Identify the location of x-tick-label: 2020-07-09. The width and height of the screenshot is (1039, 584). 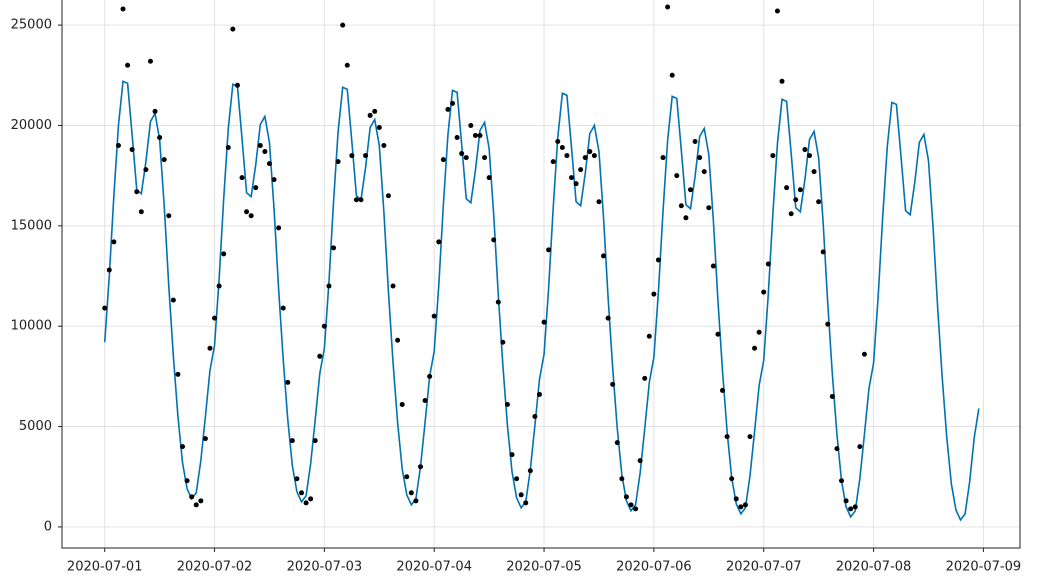
(984, 567).